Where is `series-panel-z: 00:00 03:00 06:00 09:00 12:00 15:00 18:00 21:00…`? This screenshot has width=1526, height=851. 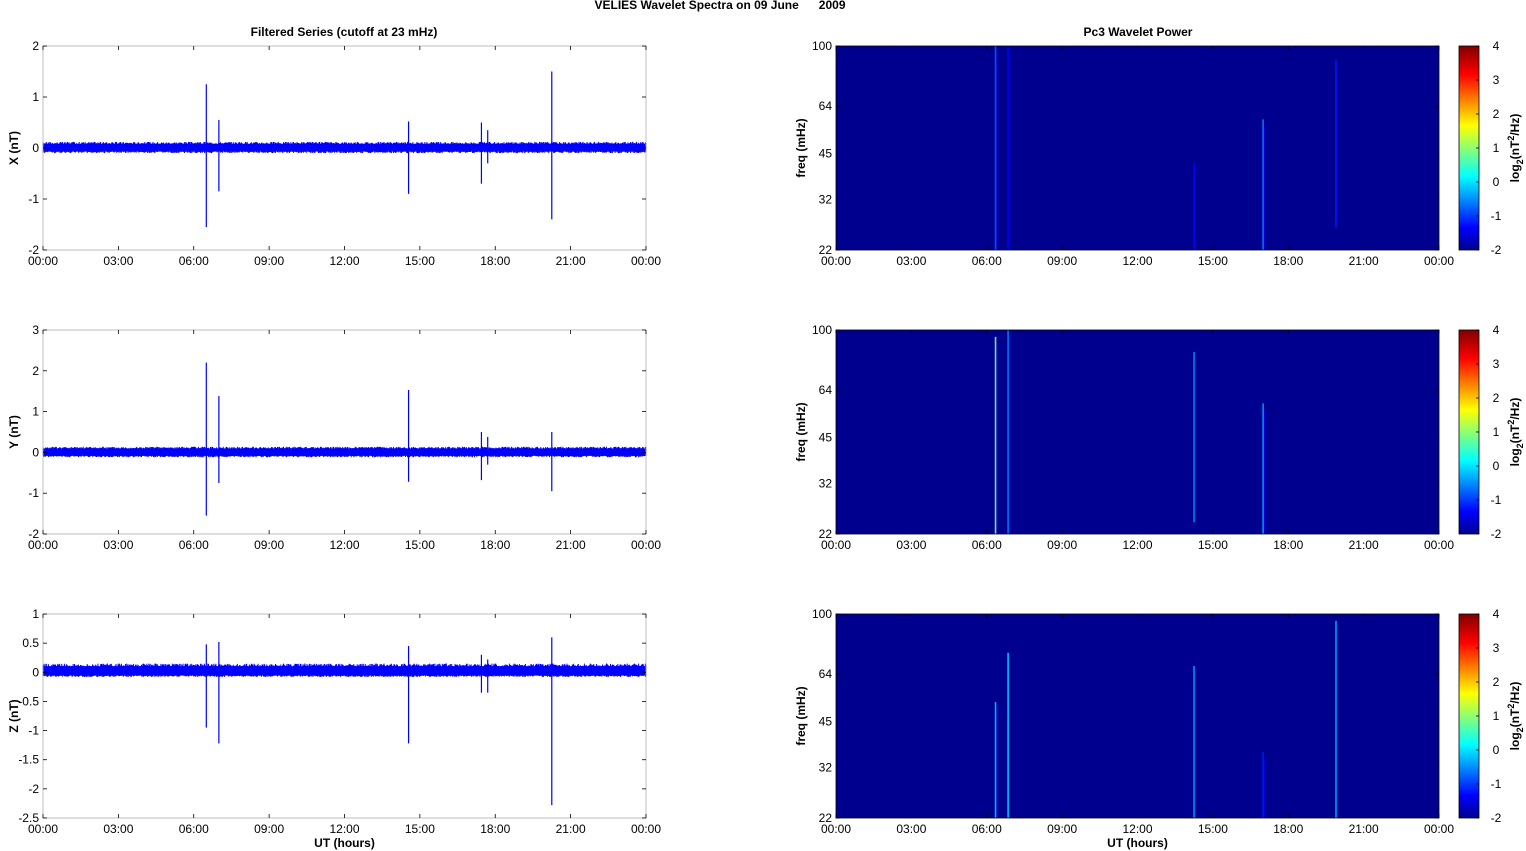
series-panel-z: 00:00 03:00 06:00 09:00 12:00 15:00 18:00 21:00… is located at coordinates (334, 728).